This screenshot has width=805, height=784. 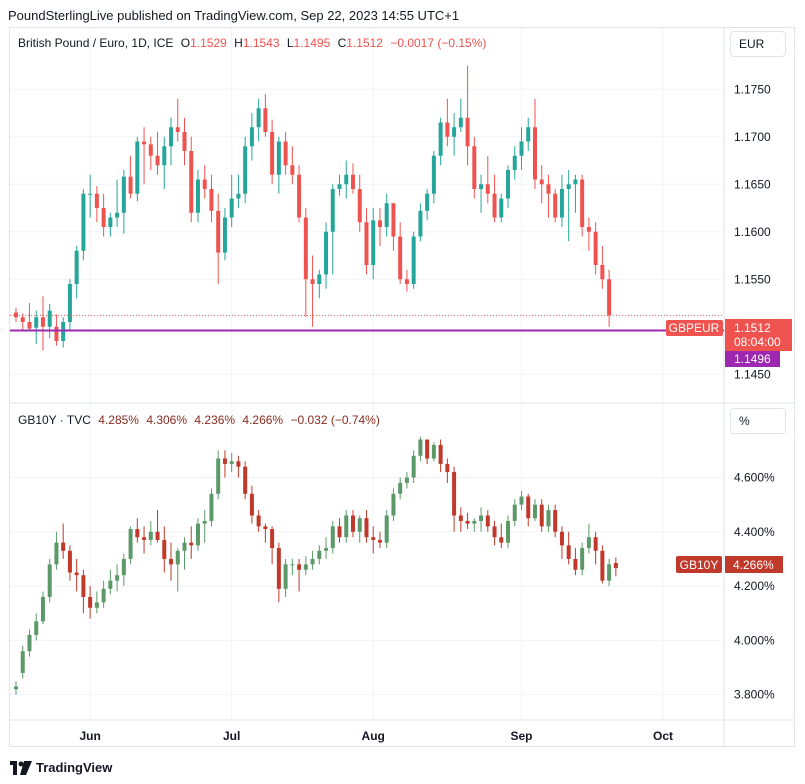 What do you see at coordinates (758, 421) in the screenshot?
I see `unit-button: %` at bounding box center [758, 421].